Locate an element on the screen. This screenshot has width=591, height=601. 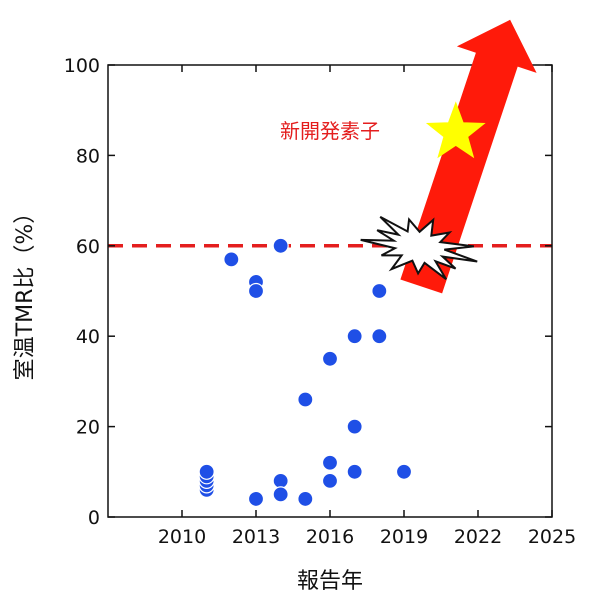
x-tick-label: 2019 is located at coordinates (404, 537).